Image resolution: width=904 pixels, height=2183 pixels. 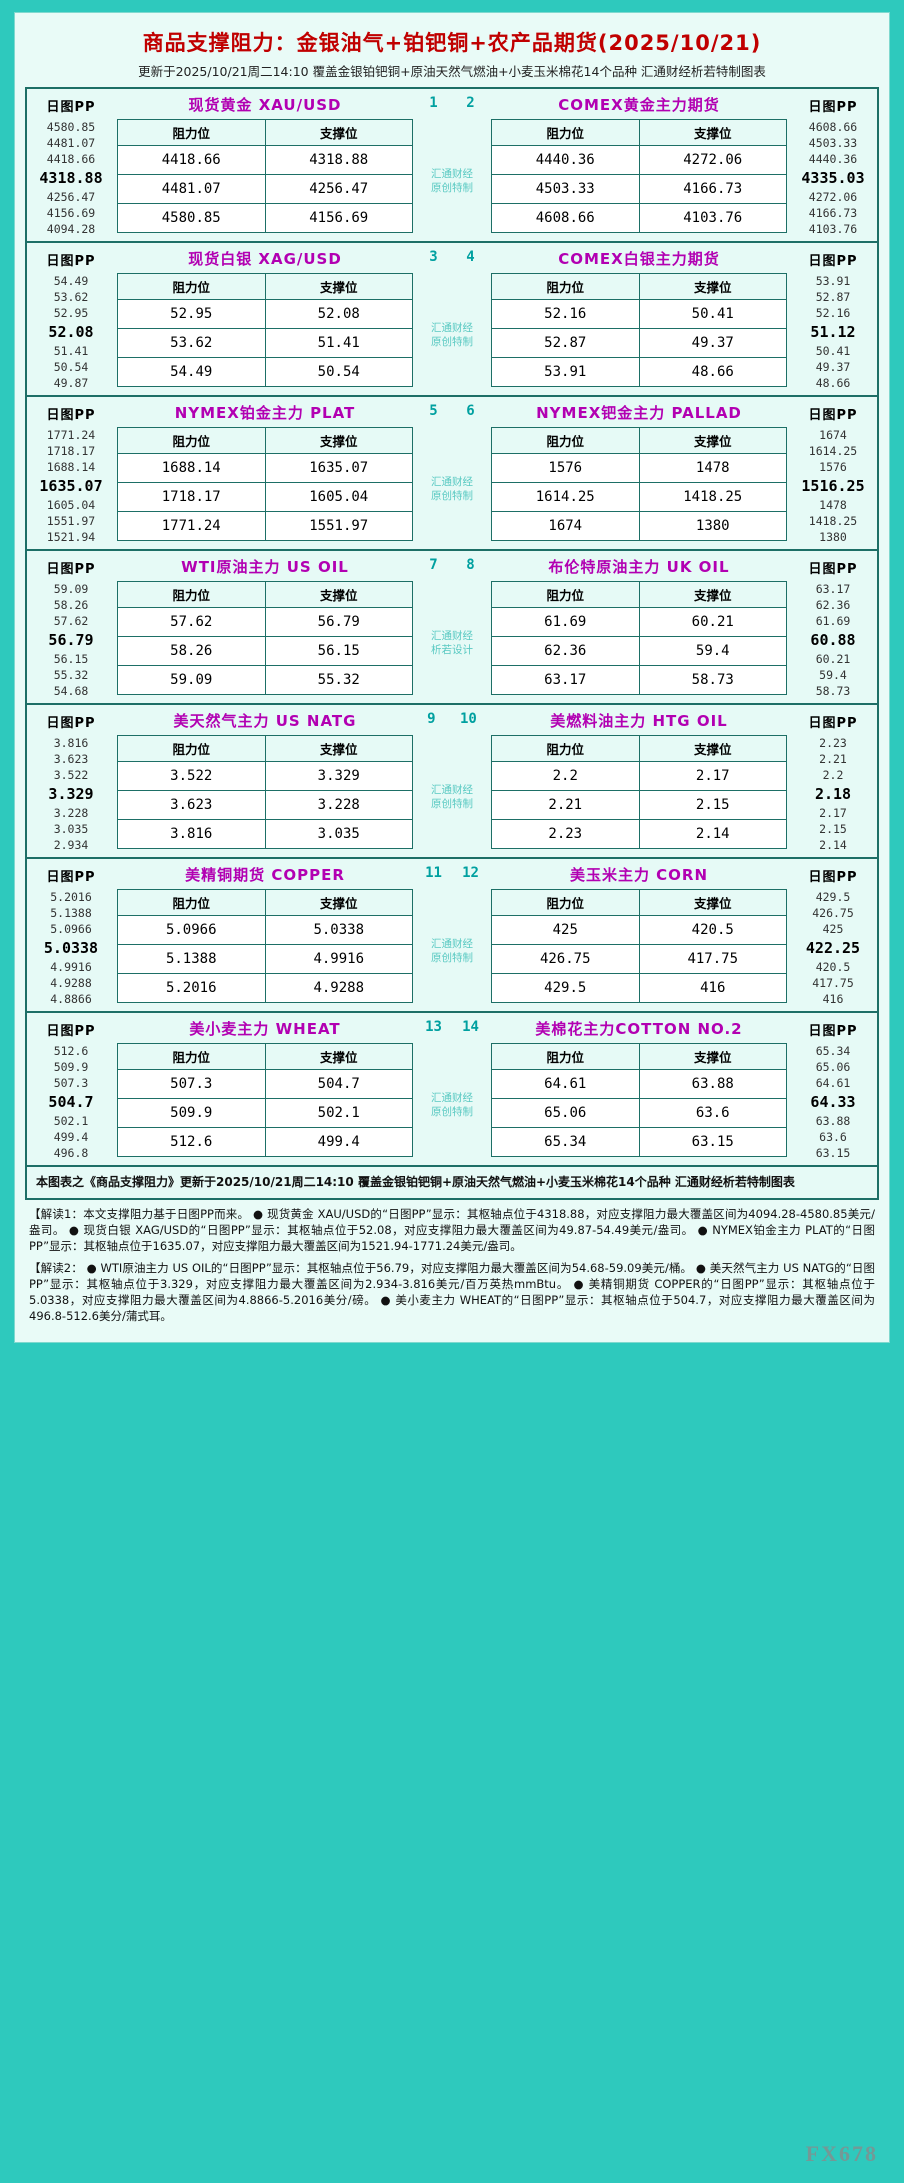 I want to click on table-row: 65.06 63.6, so click(x=639, y=1113).